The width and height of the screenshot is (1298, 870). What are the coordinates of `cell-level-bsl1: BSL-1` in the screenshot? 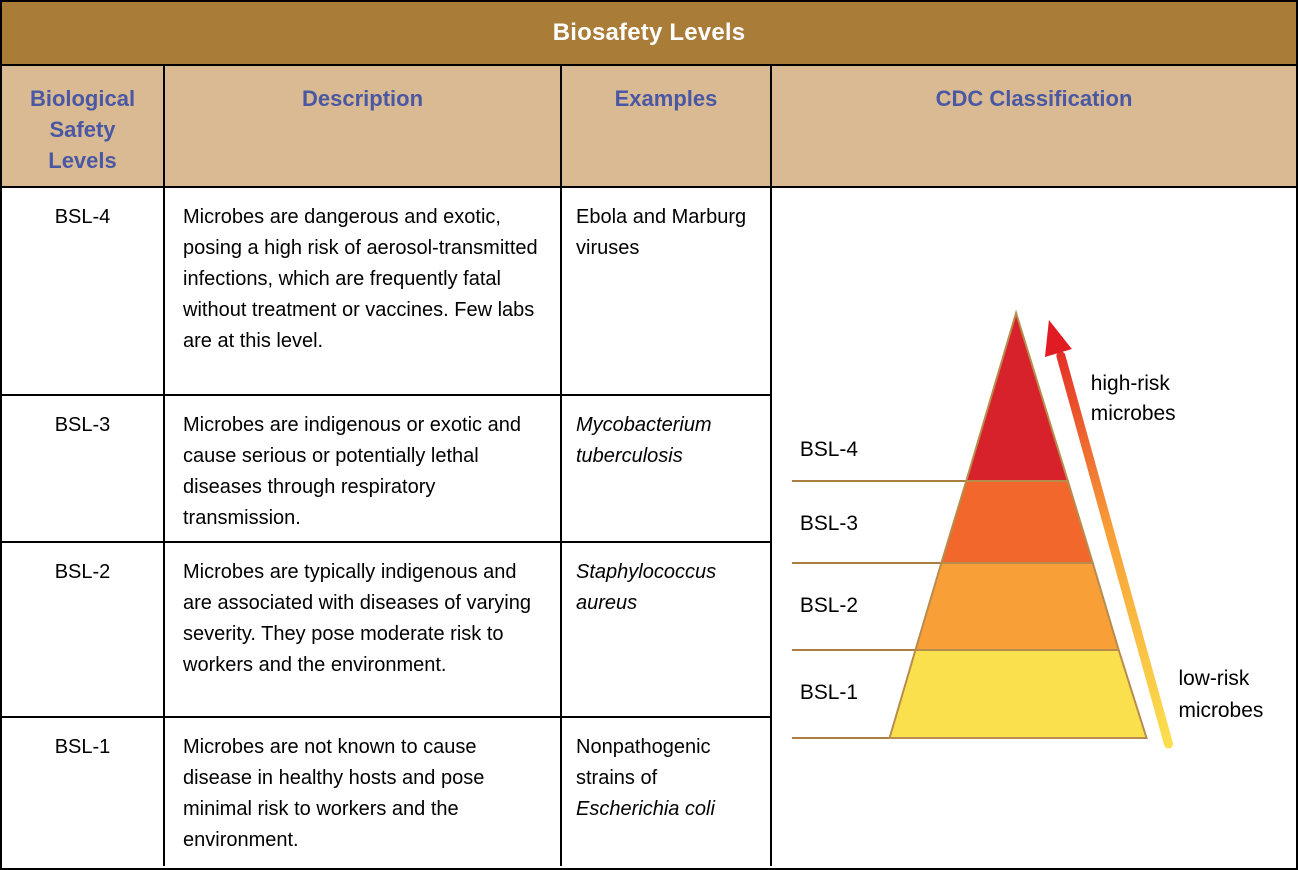 It's located at (83, 792).